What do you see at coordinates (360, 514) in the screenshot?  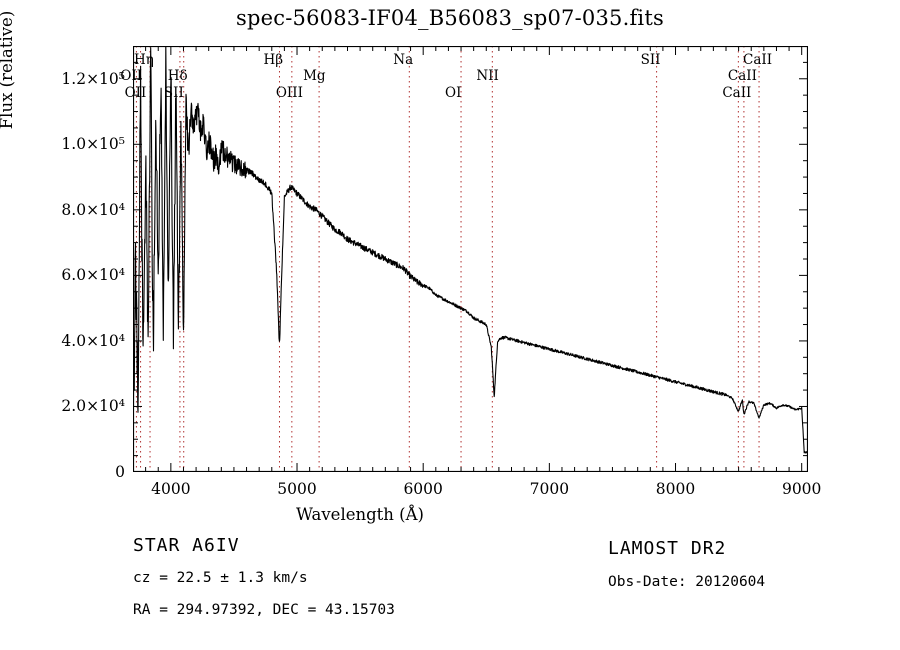 I see `x-axis-title: Wavelength (Å)` at bounding box center [360, 514].